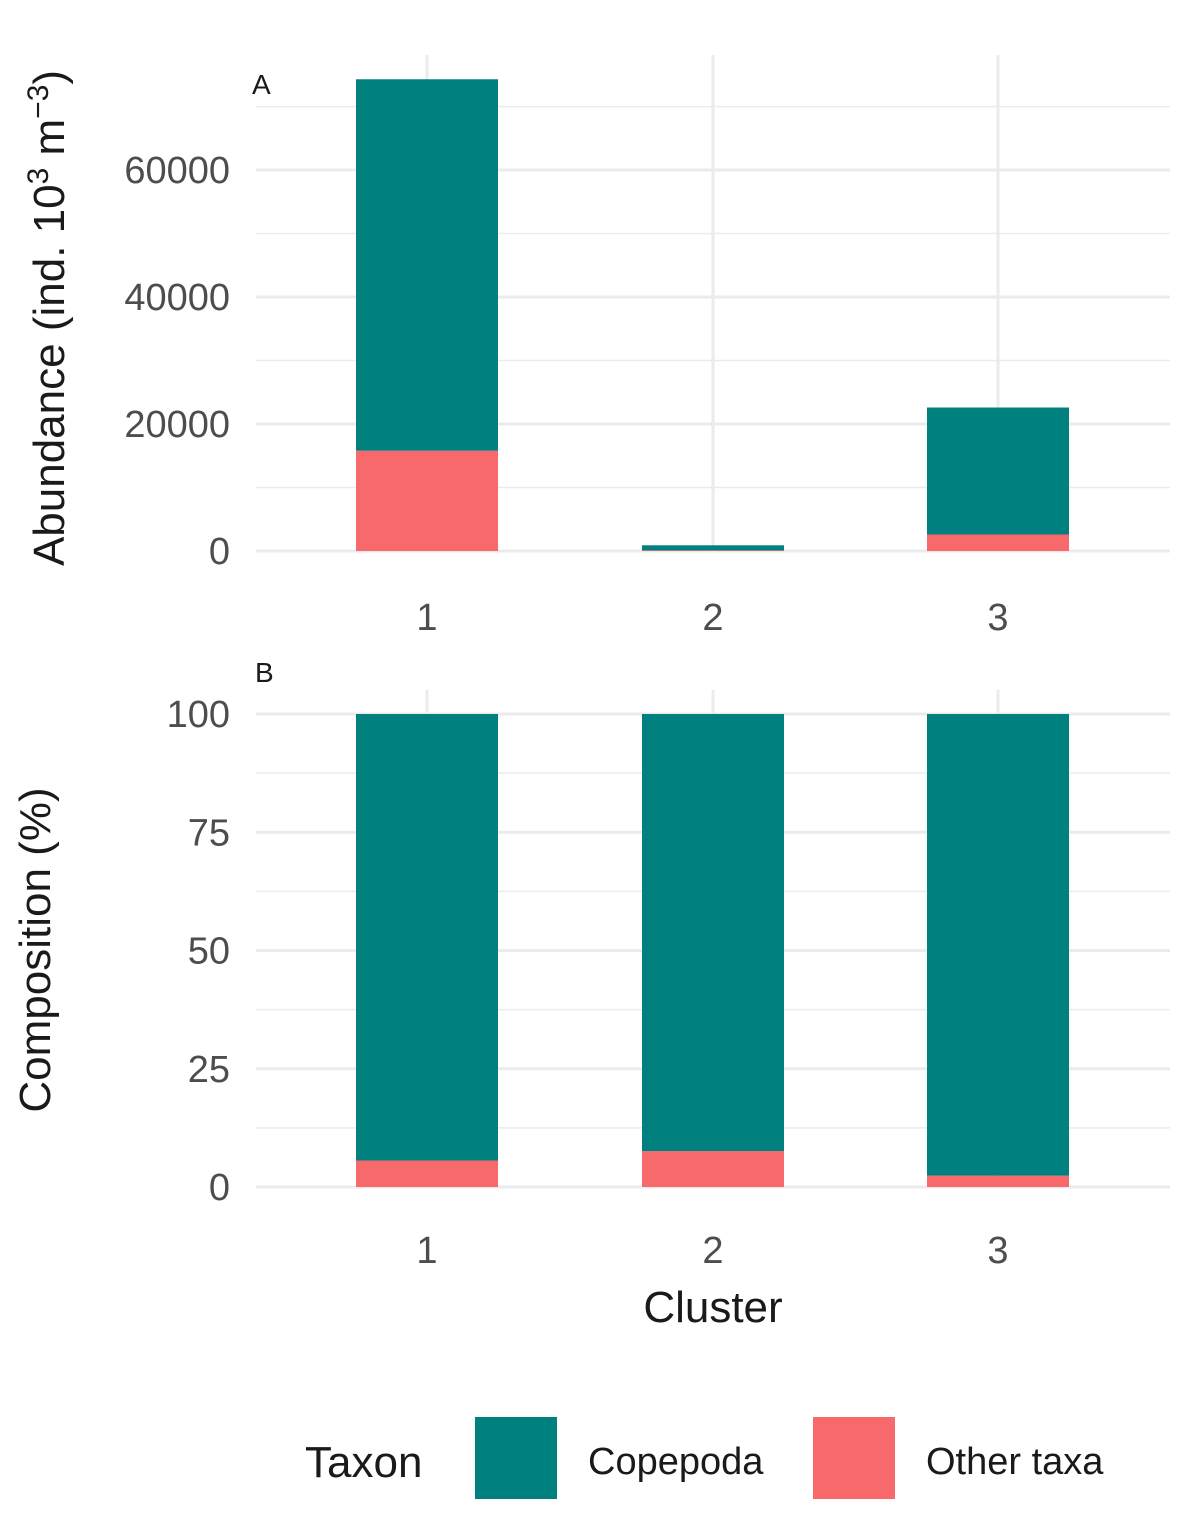 The image size is (1181, 1527). Describe the element at coordinates (516, 1458) in the screenshot. I see `legend-key-copepoda` at that location.